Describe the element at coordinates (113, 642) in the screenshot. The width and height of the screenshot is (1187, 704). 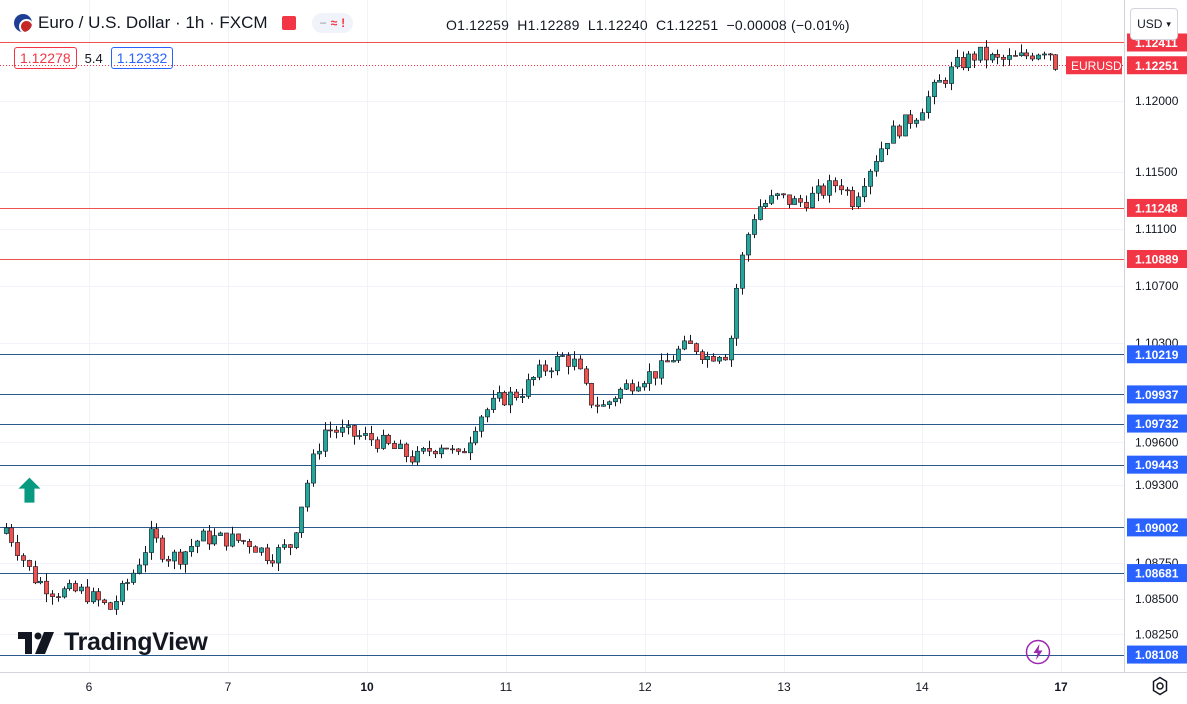
I see `tradingview-logo: TradingView` at that location.